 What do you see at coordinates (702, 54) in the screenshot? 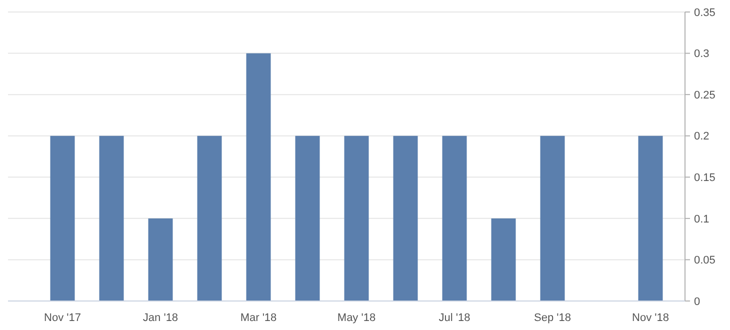
I see `y-tick-label: 0.3` at bounding box center [702, 54].